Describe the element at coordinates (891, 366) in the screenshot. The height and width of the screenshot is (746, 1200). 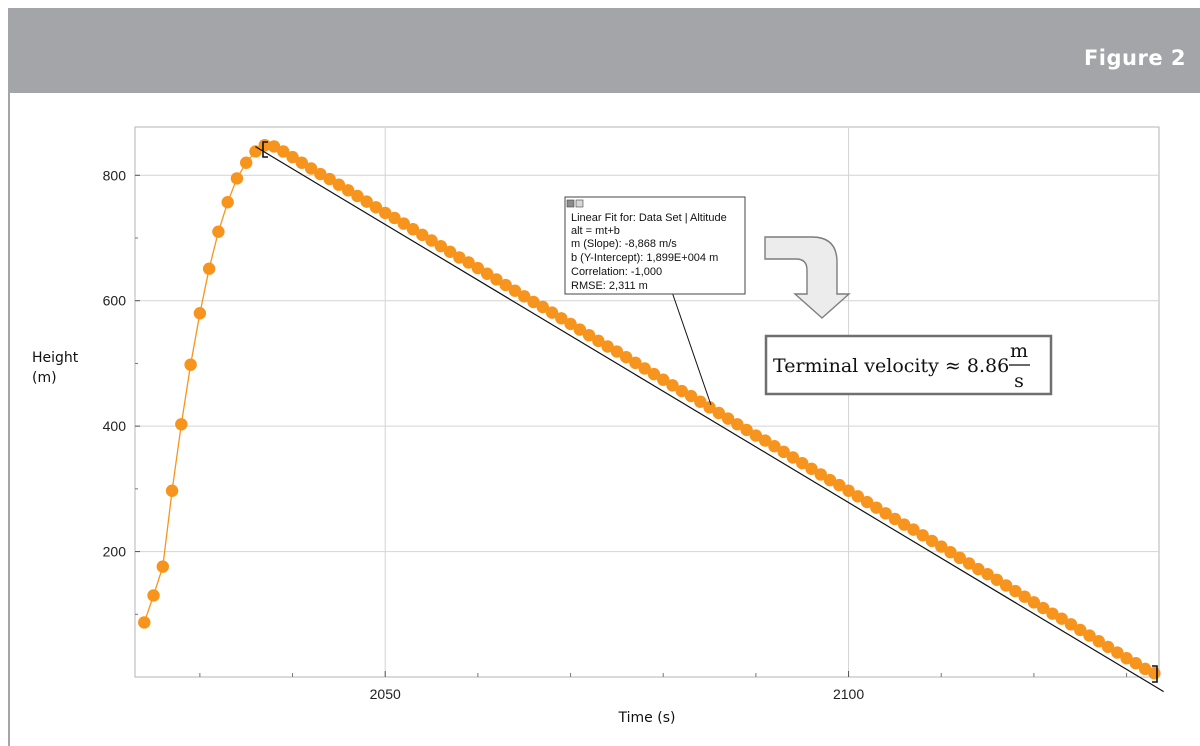
I see `terminal-velocity-text: Terminal velocity ≈ 8.86` at that location.